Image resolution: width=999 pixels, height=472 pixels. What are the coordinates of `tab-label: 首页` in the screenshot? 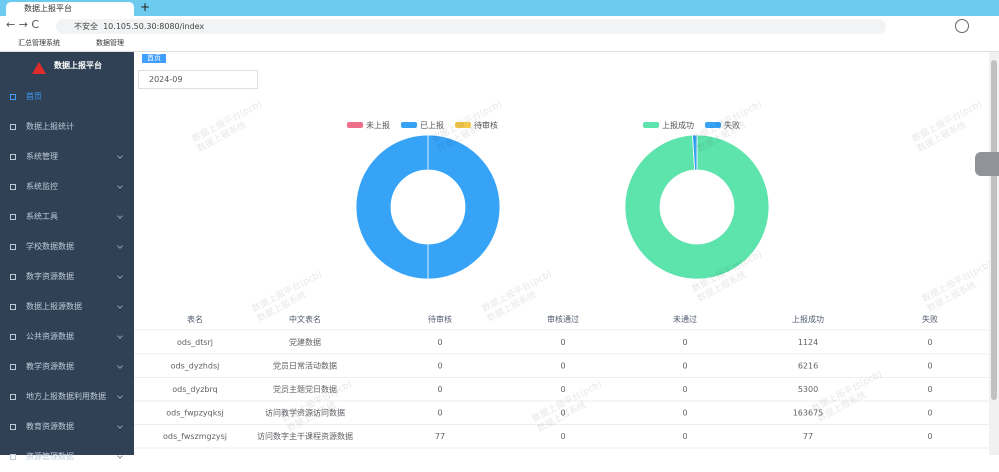 It's located at (154, 58).